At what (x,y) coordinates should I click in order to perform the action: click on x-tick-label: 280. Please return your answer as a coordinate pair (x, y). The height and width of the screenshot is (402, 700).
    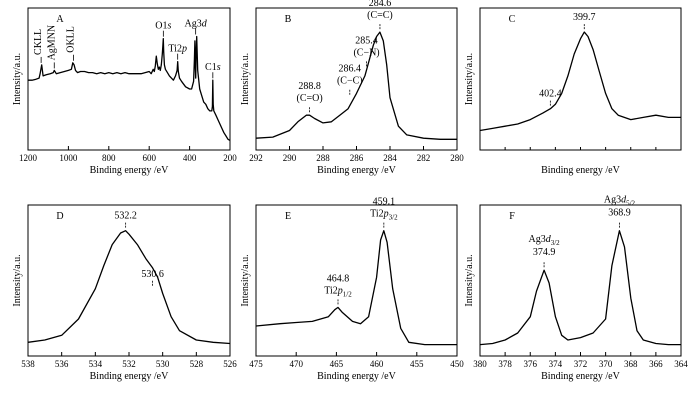
    Looking at the image, I should click on (457, 158).